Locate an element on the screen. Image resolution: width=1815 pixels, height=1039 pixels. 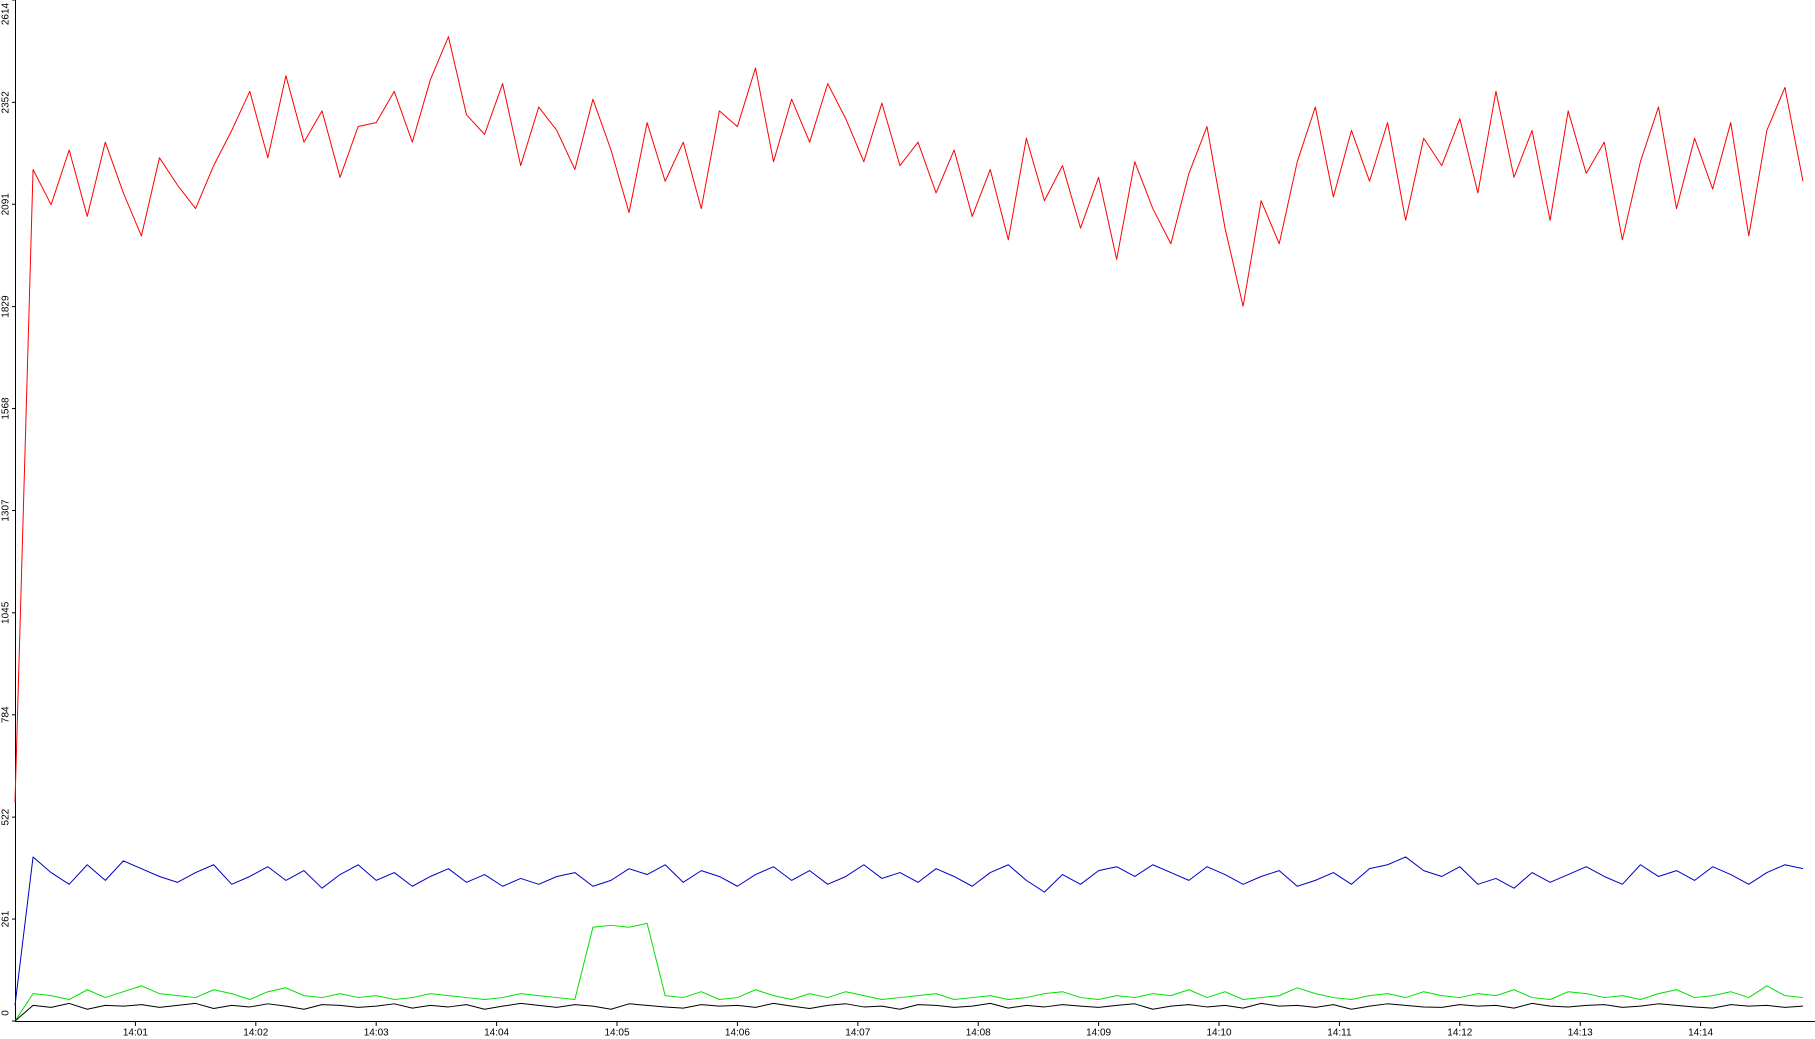
x-tick-label: 14:07 is located at coordinates (857, 1033).